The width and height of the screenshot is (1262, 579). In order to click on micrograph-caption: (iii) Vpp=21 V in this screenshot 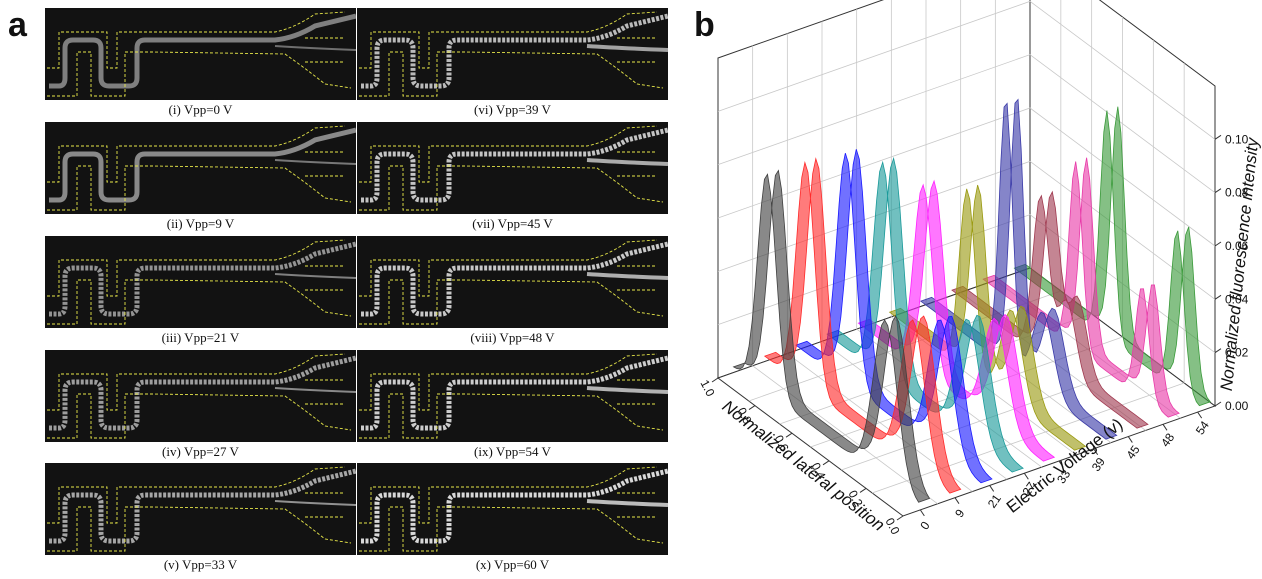, I will do `click(200, 337)`.